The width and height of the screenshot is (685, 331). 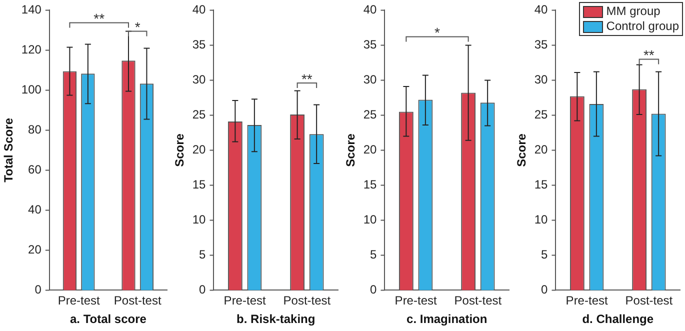 I want to click on legend-label: Control group, so click(x=642, y=26).